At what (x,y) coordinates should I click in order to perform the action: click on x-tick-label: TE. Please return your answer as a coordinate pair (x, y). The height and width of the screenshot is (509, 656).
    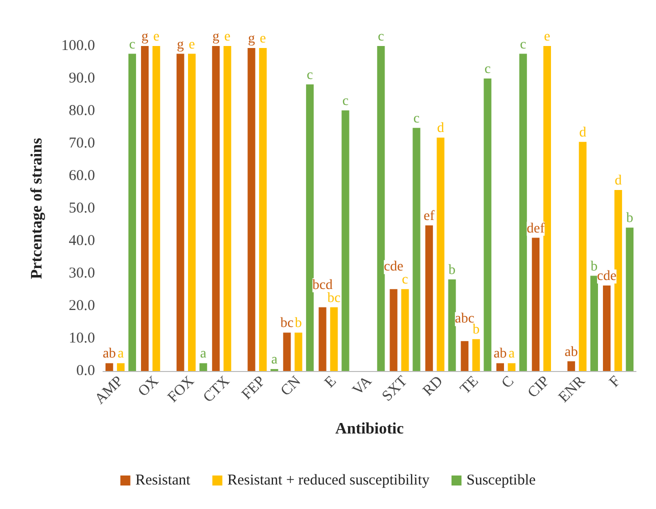
    Looking at the image, I should click on (469, 385).